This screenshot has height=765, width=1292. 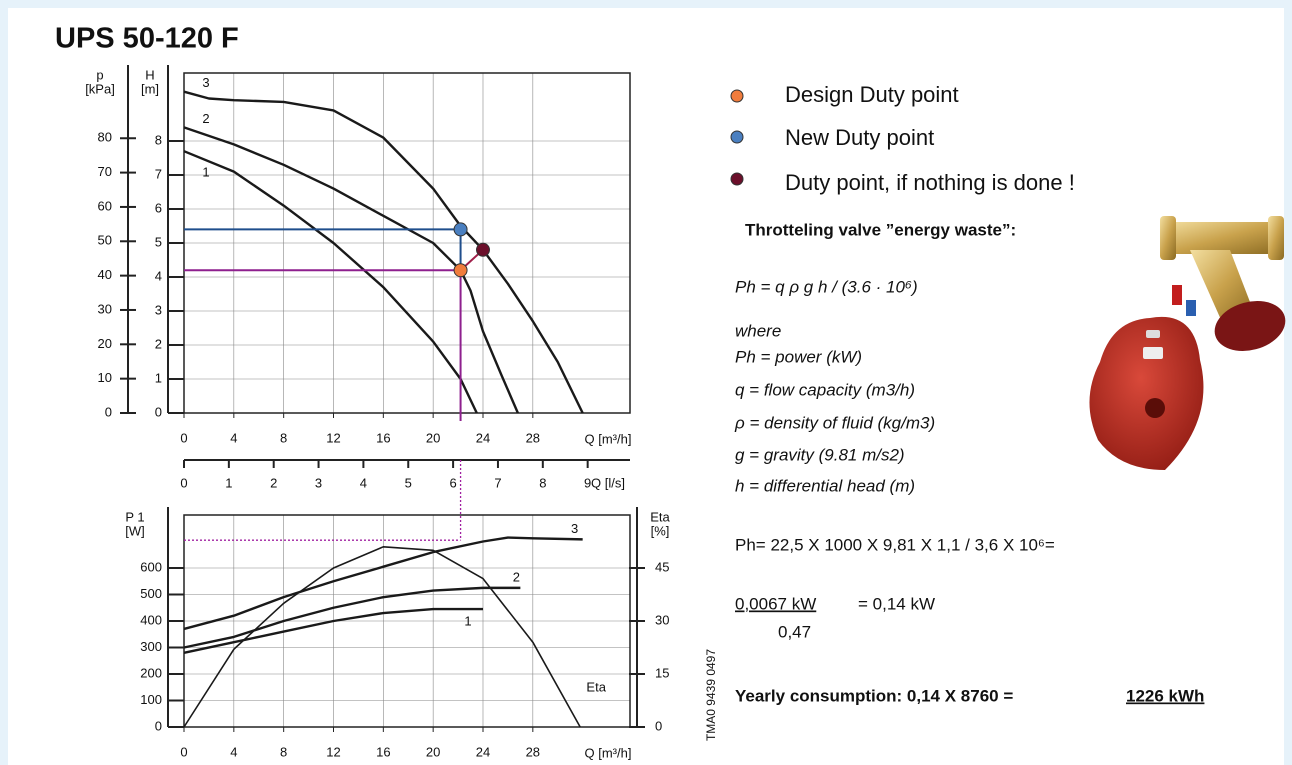 I want to click on x2-axis-label: Q [l/s], so click(x=608, y=482).